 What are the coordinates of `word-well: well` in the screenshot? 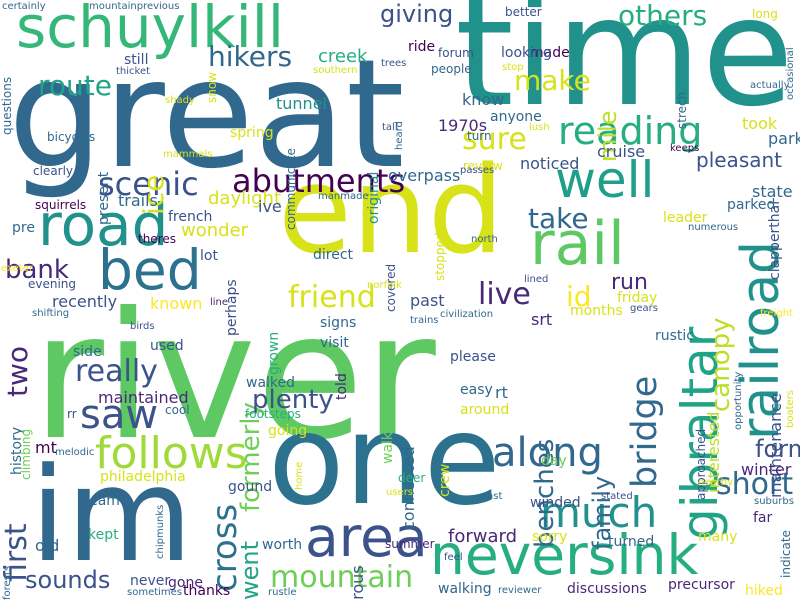 It's located at (605, 180).